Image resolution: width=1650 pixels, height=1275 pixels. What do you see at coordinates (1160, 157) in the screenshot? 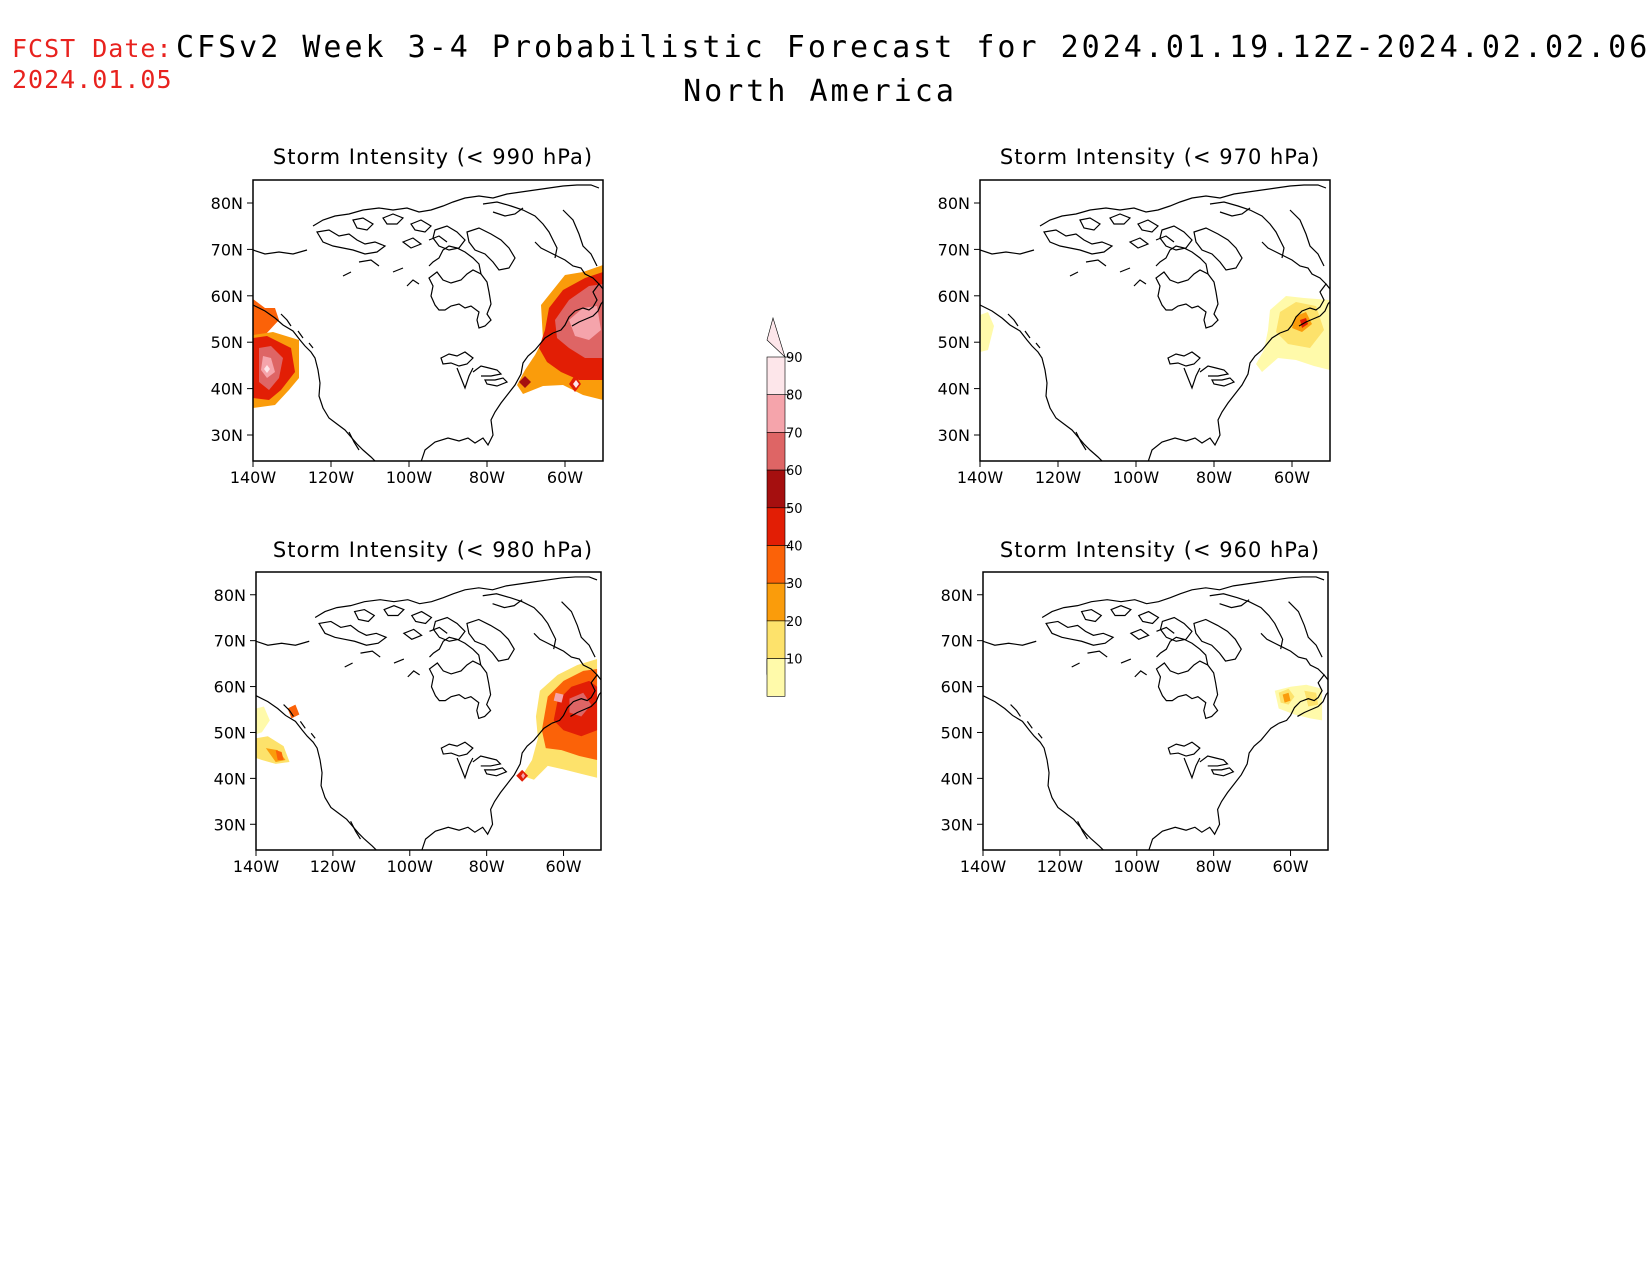
I see `panel-title: Storm Intensity (< 970 hPa)` at bounding box center [1160, 157].